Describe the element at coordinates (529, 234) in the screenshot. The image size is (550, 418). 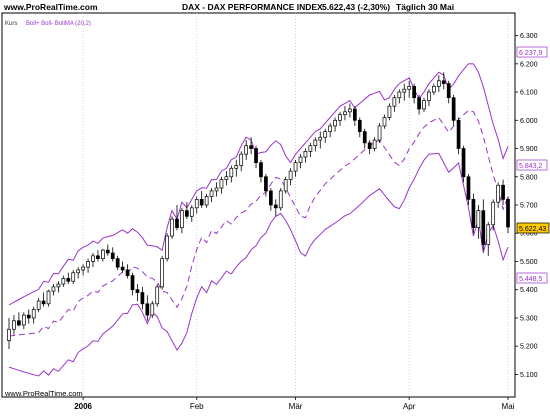
I see `y-tick-label: 5.600` at that location.